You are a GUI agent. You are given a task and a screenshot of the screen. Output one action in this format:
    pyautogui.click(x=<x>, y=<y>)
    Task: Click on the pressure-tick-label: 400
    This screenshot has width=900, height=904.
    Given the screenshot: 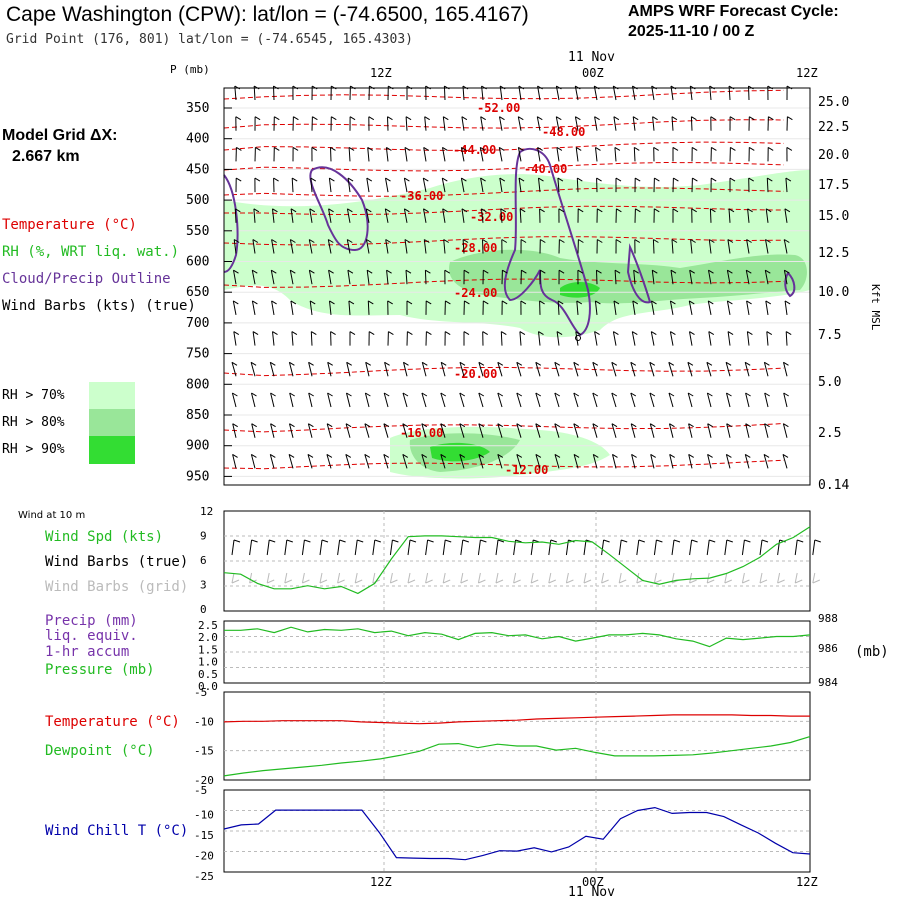 What is the action you would take?
    pyautogui.click(x=197, y=139)
    